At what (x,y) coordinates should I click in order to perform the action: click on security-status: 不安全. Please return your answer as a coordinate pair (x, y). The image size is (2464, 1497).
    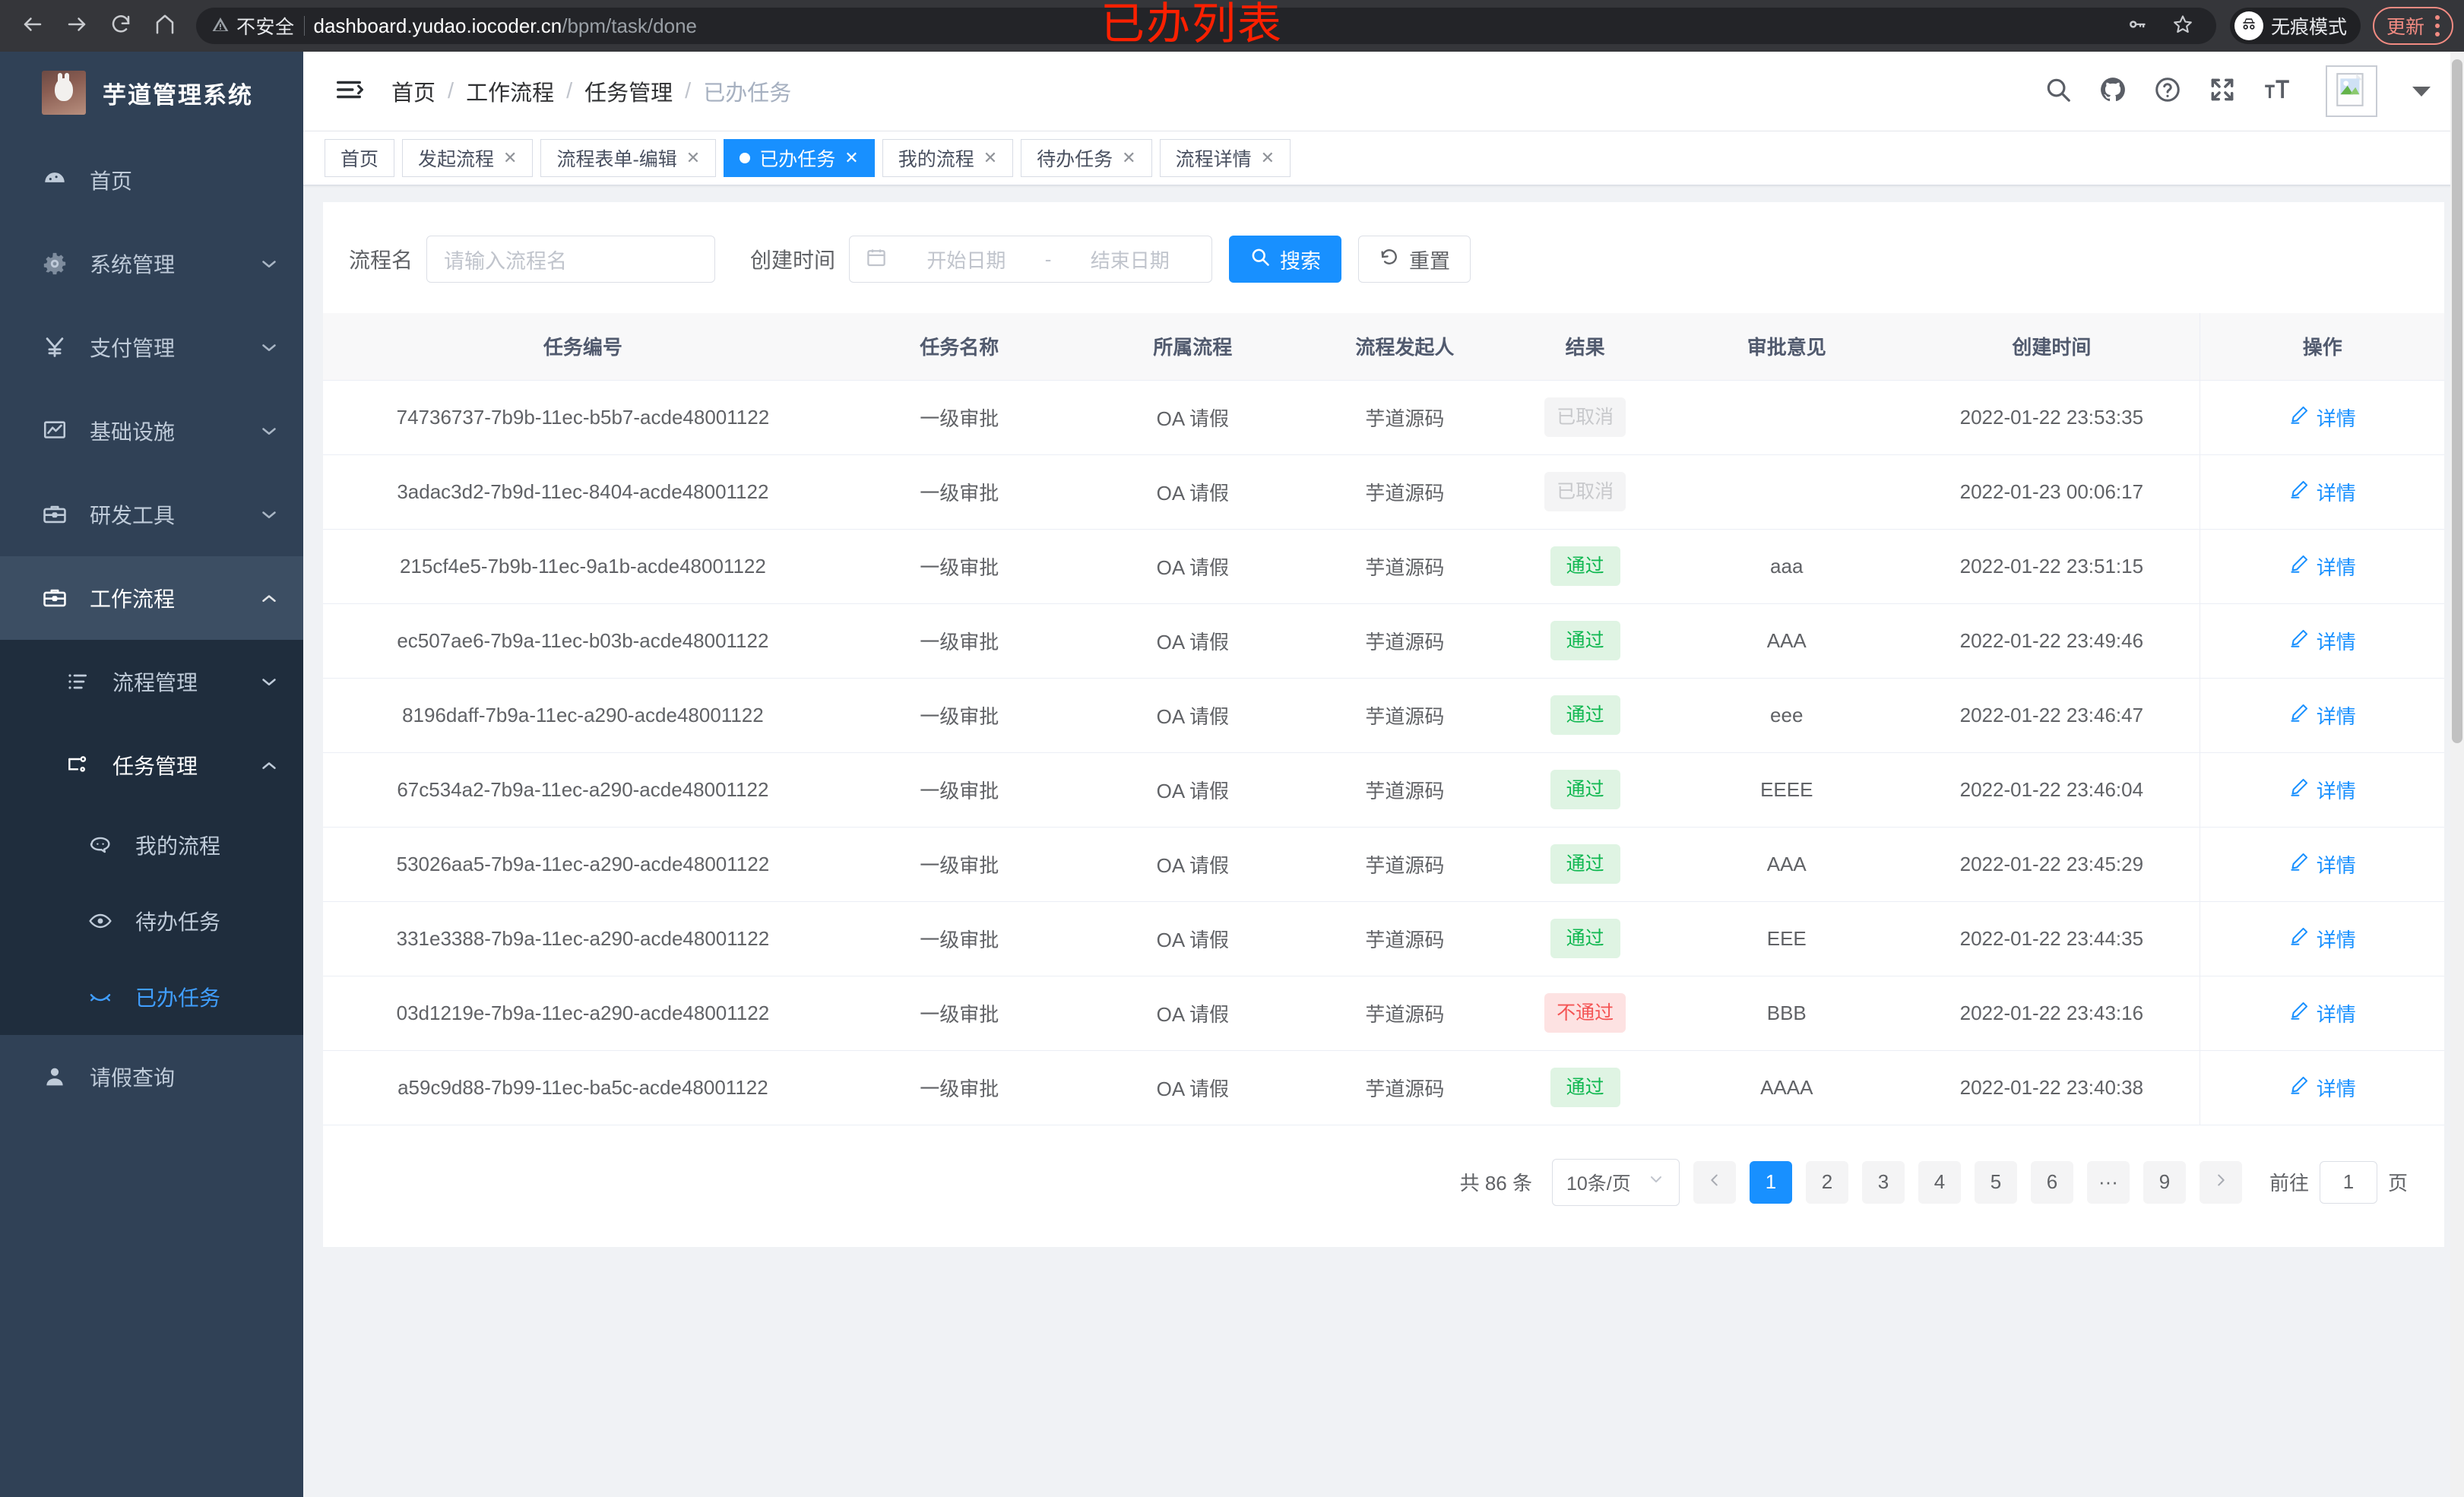
    Looking at the image, I should click on (253, 26).